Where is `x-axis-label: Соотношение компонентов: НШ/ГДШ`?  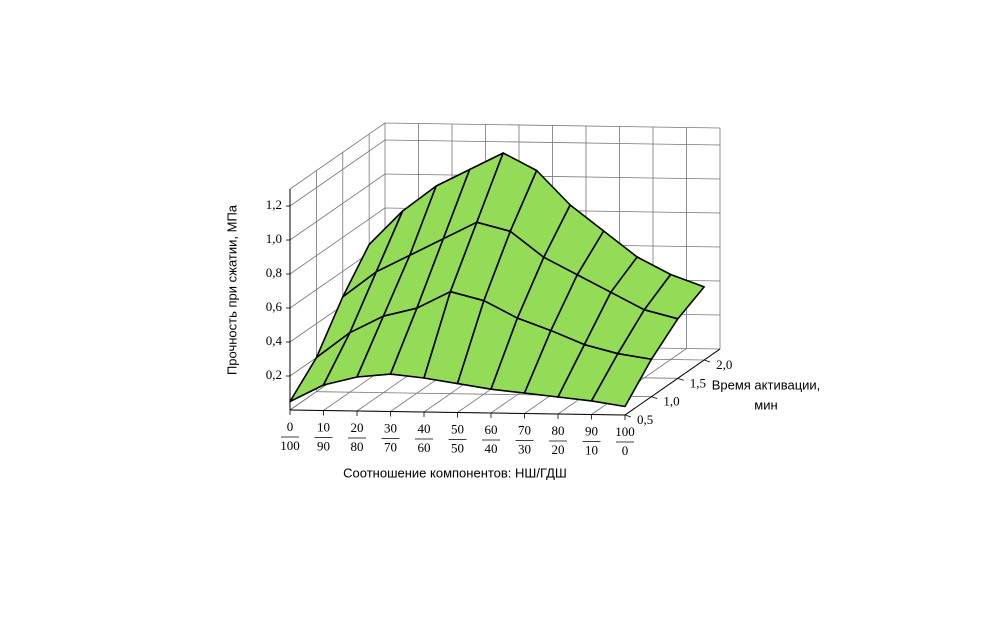 x-axis-label: Соотношение компонентов: НШ/ГДШ is located at coordinates (455, 472).